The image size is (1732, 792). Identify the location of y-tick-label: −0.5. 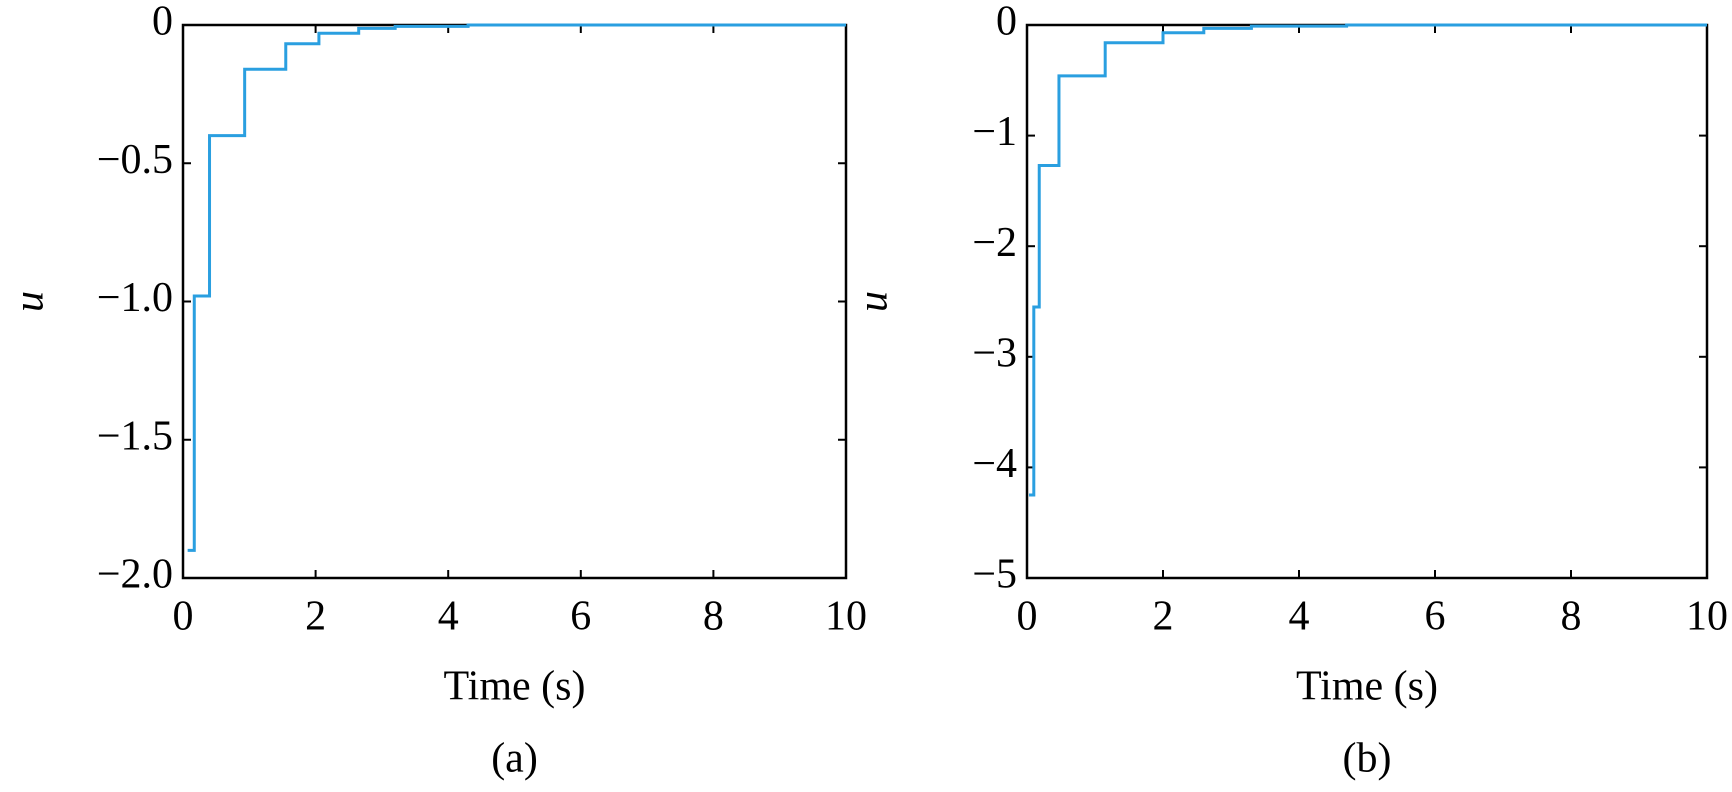
(135, 160).